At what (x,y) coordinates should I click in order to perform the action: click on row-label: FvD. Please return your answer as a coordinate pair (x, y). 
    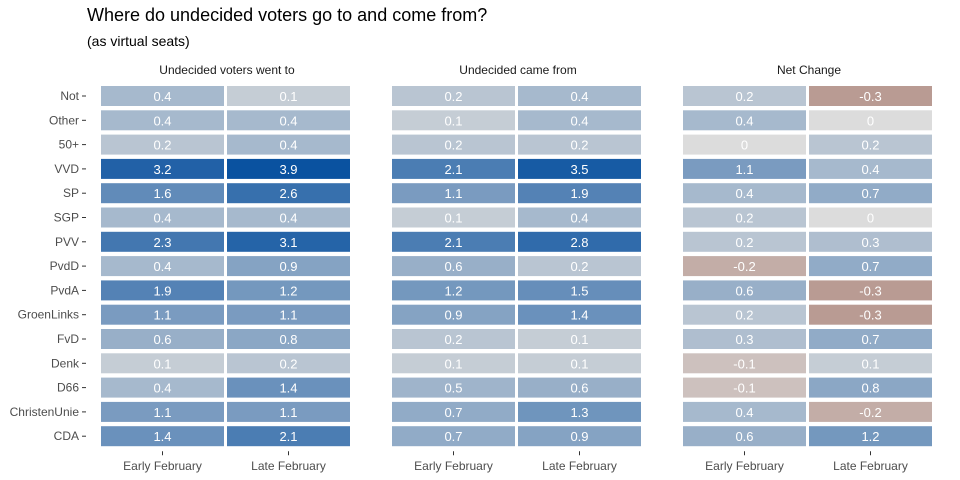
    Looking at the image, I should click on (68, 339).